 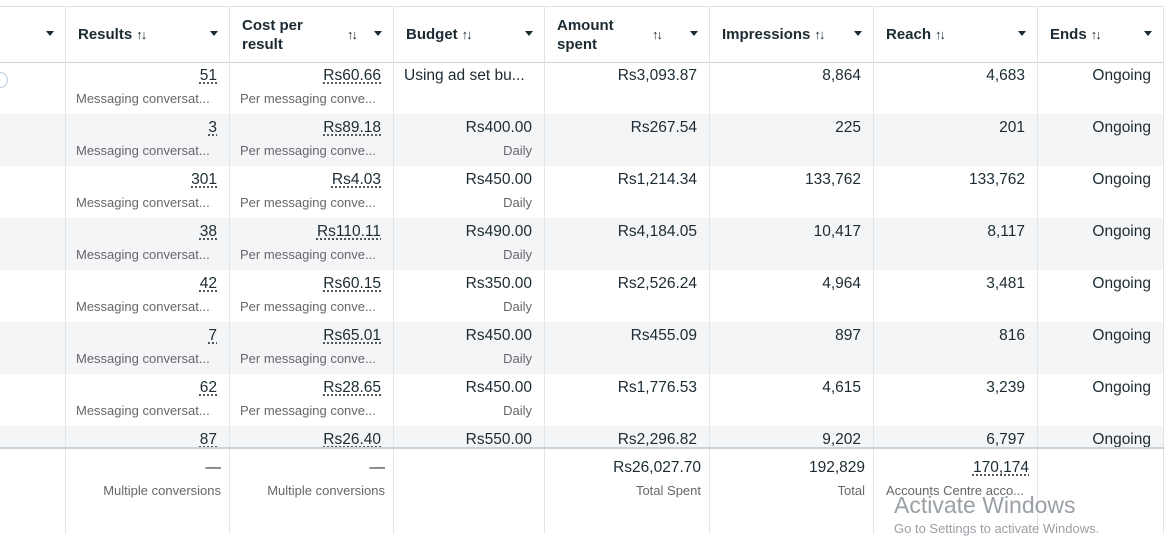 What do you see at coordinates (352, 128) in the screenshot?
I see `cell-value: Rs89.18` at bounding box center [352, 128].